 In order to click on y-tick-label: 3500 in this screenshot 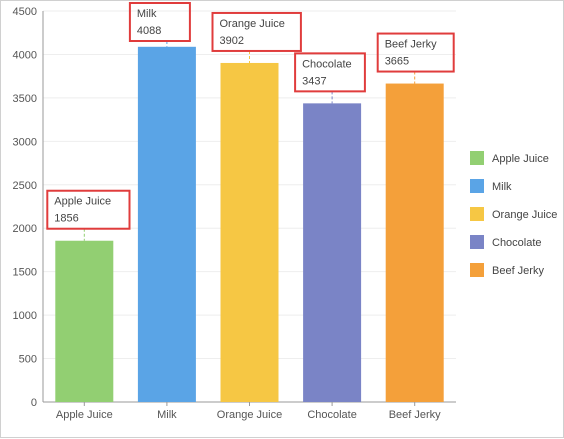, I will do `click(25, 99)`.